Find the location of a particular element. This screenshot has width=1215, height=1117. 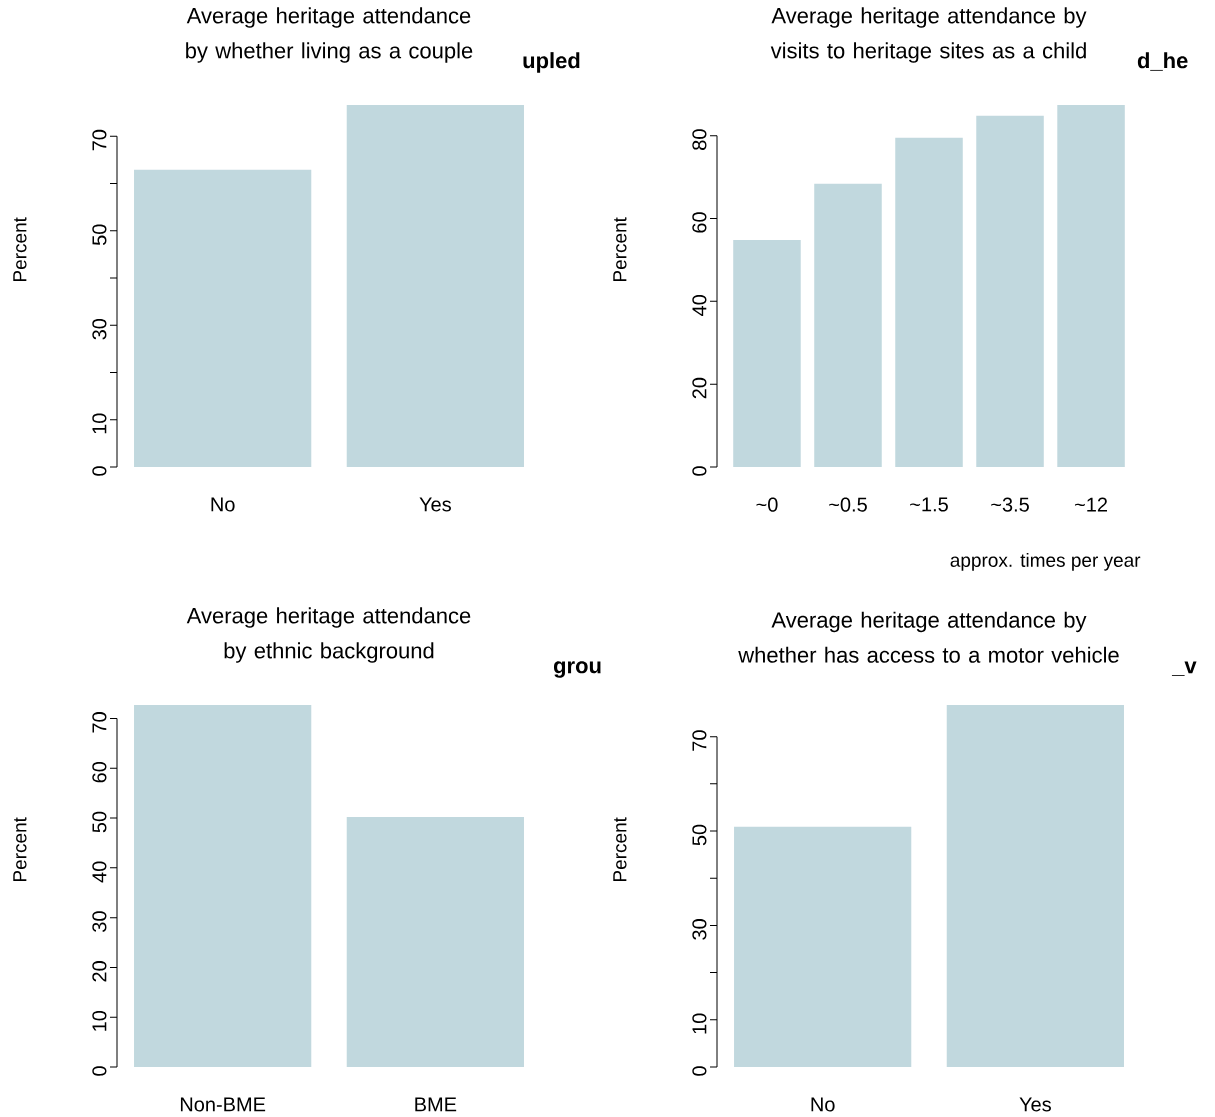

text: grou is located at coordinates (577, 669).